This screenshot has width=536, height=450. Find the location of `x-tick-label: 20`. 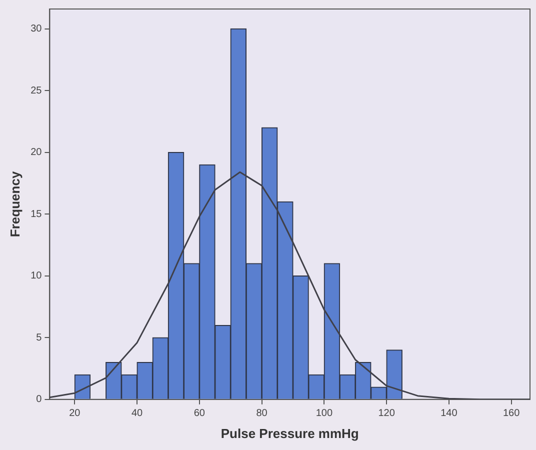

x-tick-label: 20 is located at coordinates (75, 414).